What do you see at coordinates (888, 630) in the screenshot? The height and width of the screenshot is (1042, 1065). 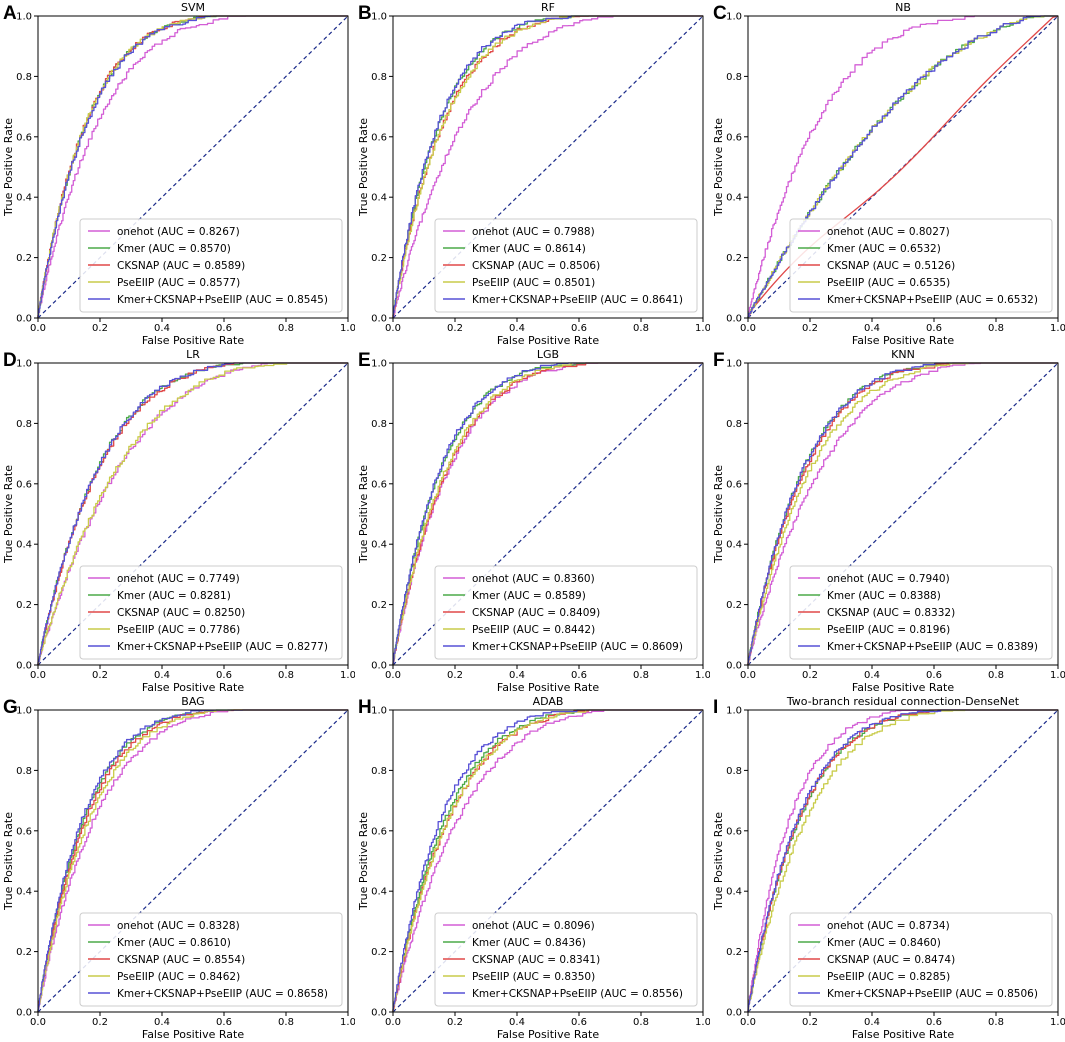 I see `legend-entry-label: PseEIIP (AUC = 0.8196)` at bounding box center [888, 630].